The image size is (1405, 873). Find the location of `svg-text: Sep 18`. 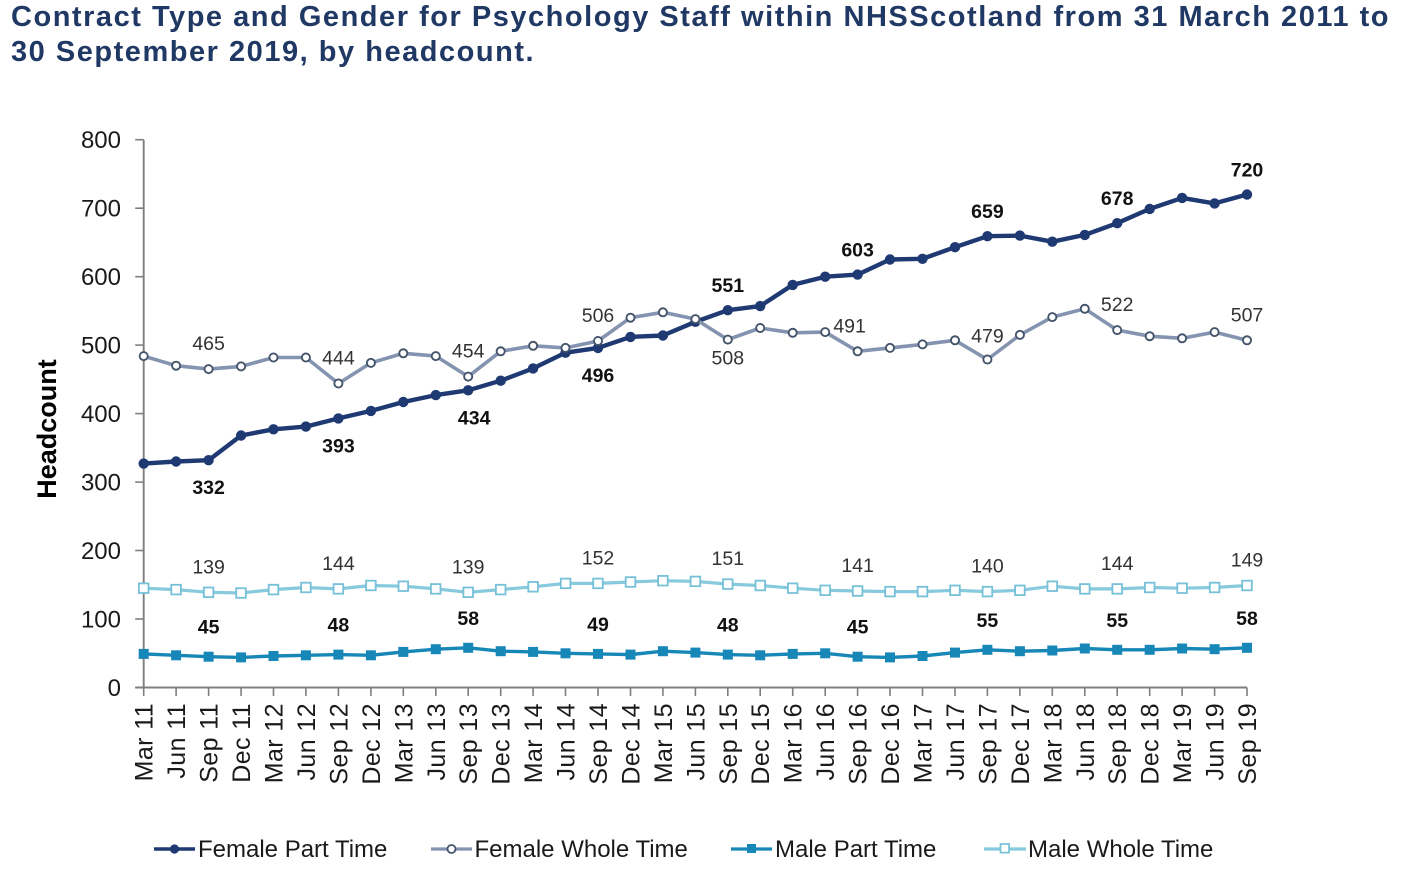

svg-text: Sep 18 is located at coordinates (1118, 744).